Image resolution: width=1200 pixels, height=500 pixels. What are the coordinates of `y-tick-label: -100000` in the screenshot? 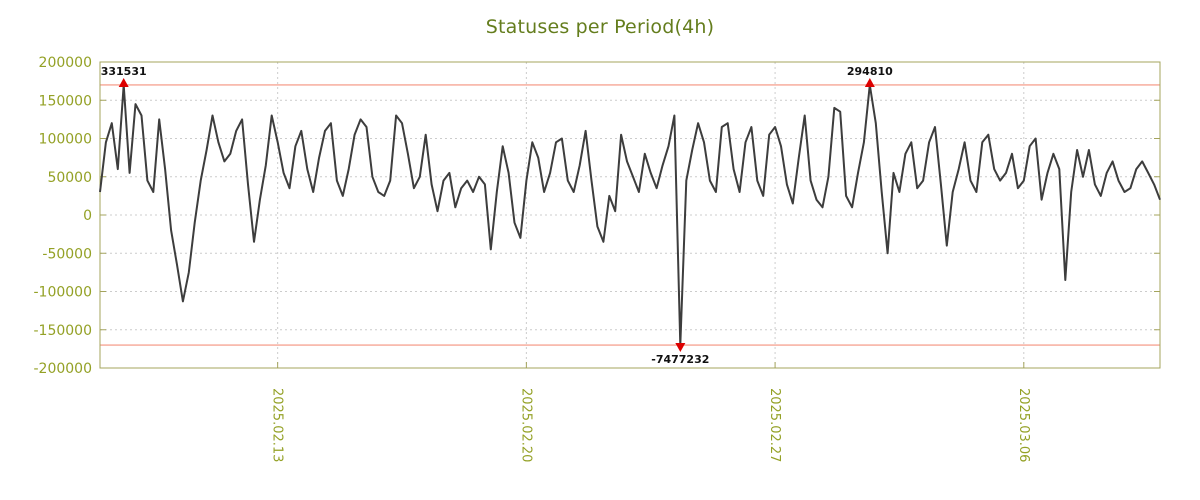 It's located at (63, 293).